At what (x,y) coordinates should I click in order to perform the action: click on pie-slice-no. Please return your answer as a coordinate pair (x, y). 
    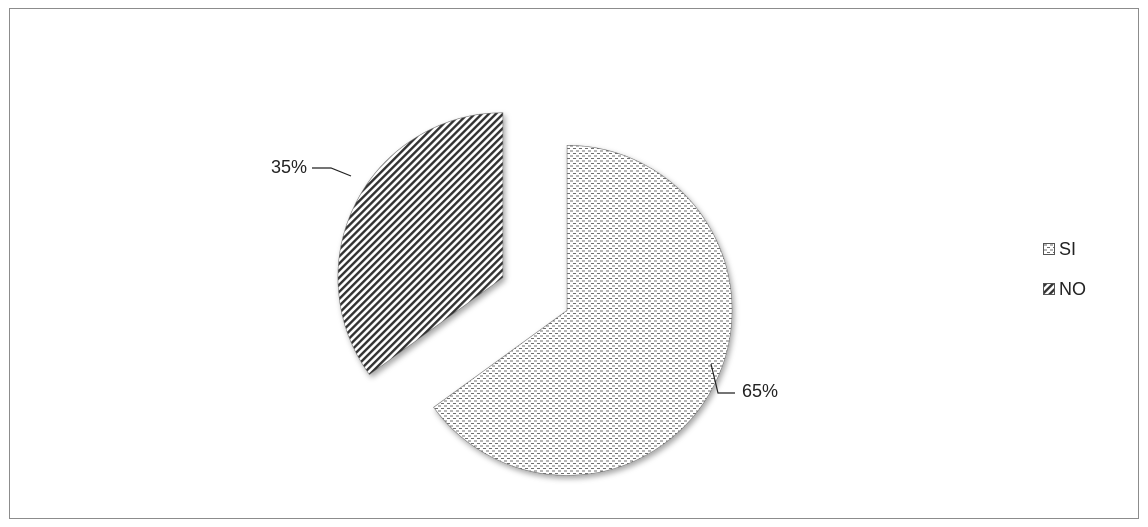
    Looking at the image, I should click on (420, 244).